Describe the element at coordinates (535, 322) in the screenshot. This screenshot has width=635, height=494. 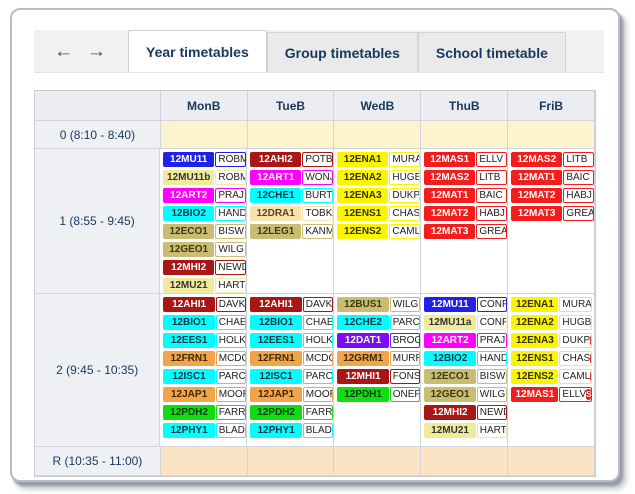
I see `class-code-chip: 12ENA2` at that location.